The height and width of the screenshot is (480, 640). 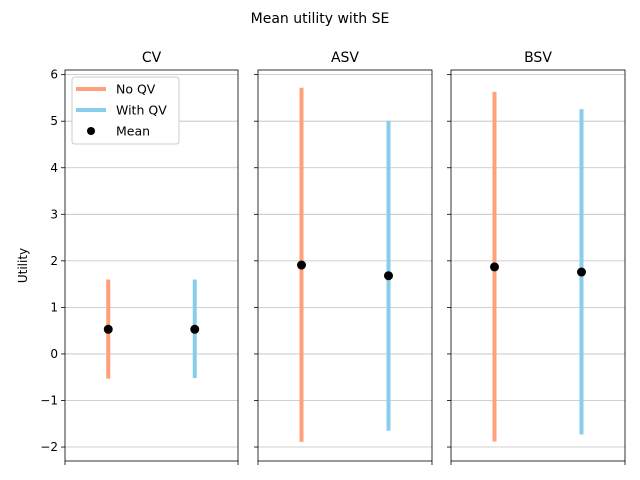 What do you see at coordinates (345, 58) in the screenshot?
I see `panel-title: ASV` at bounding box center [345, 58].